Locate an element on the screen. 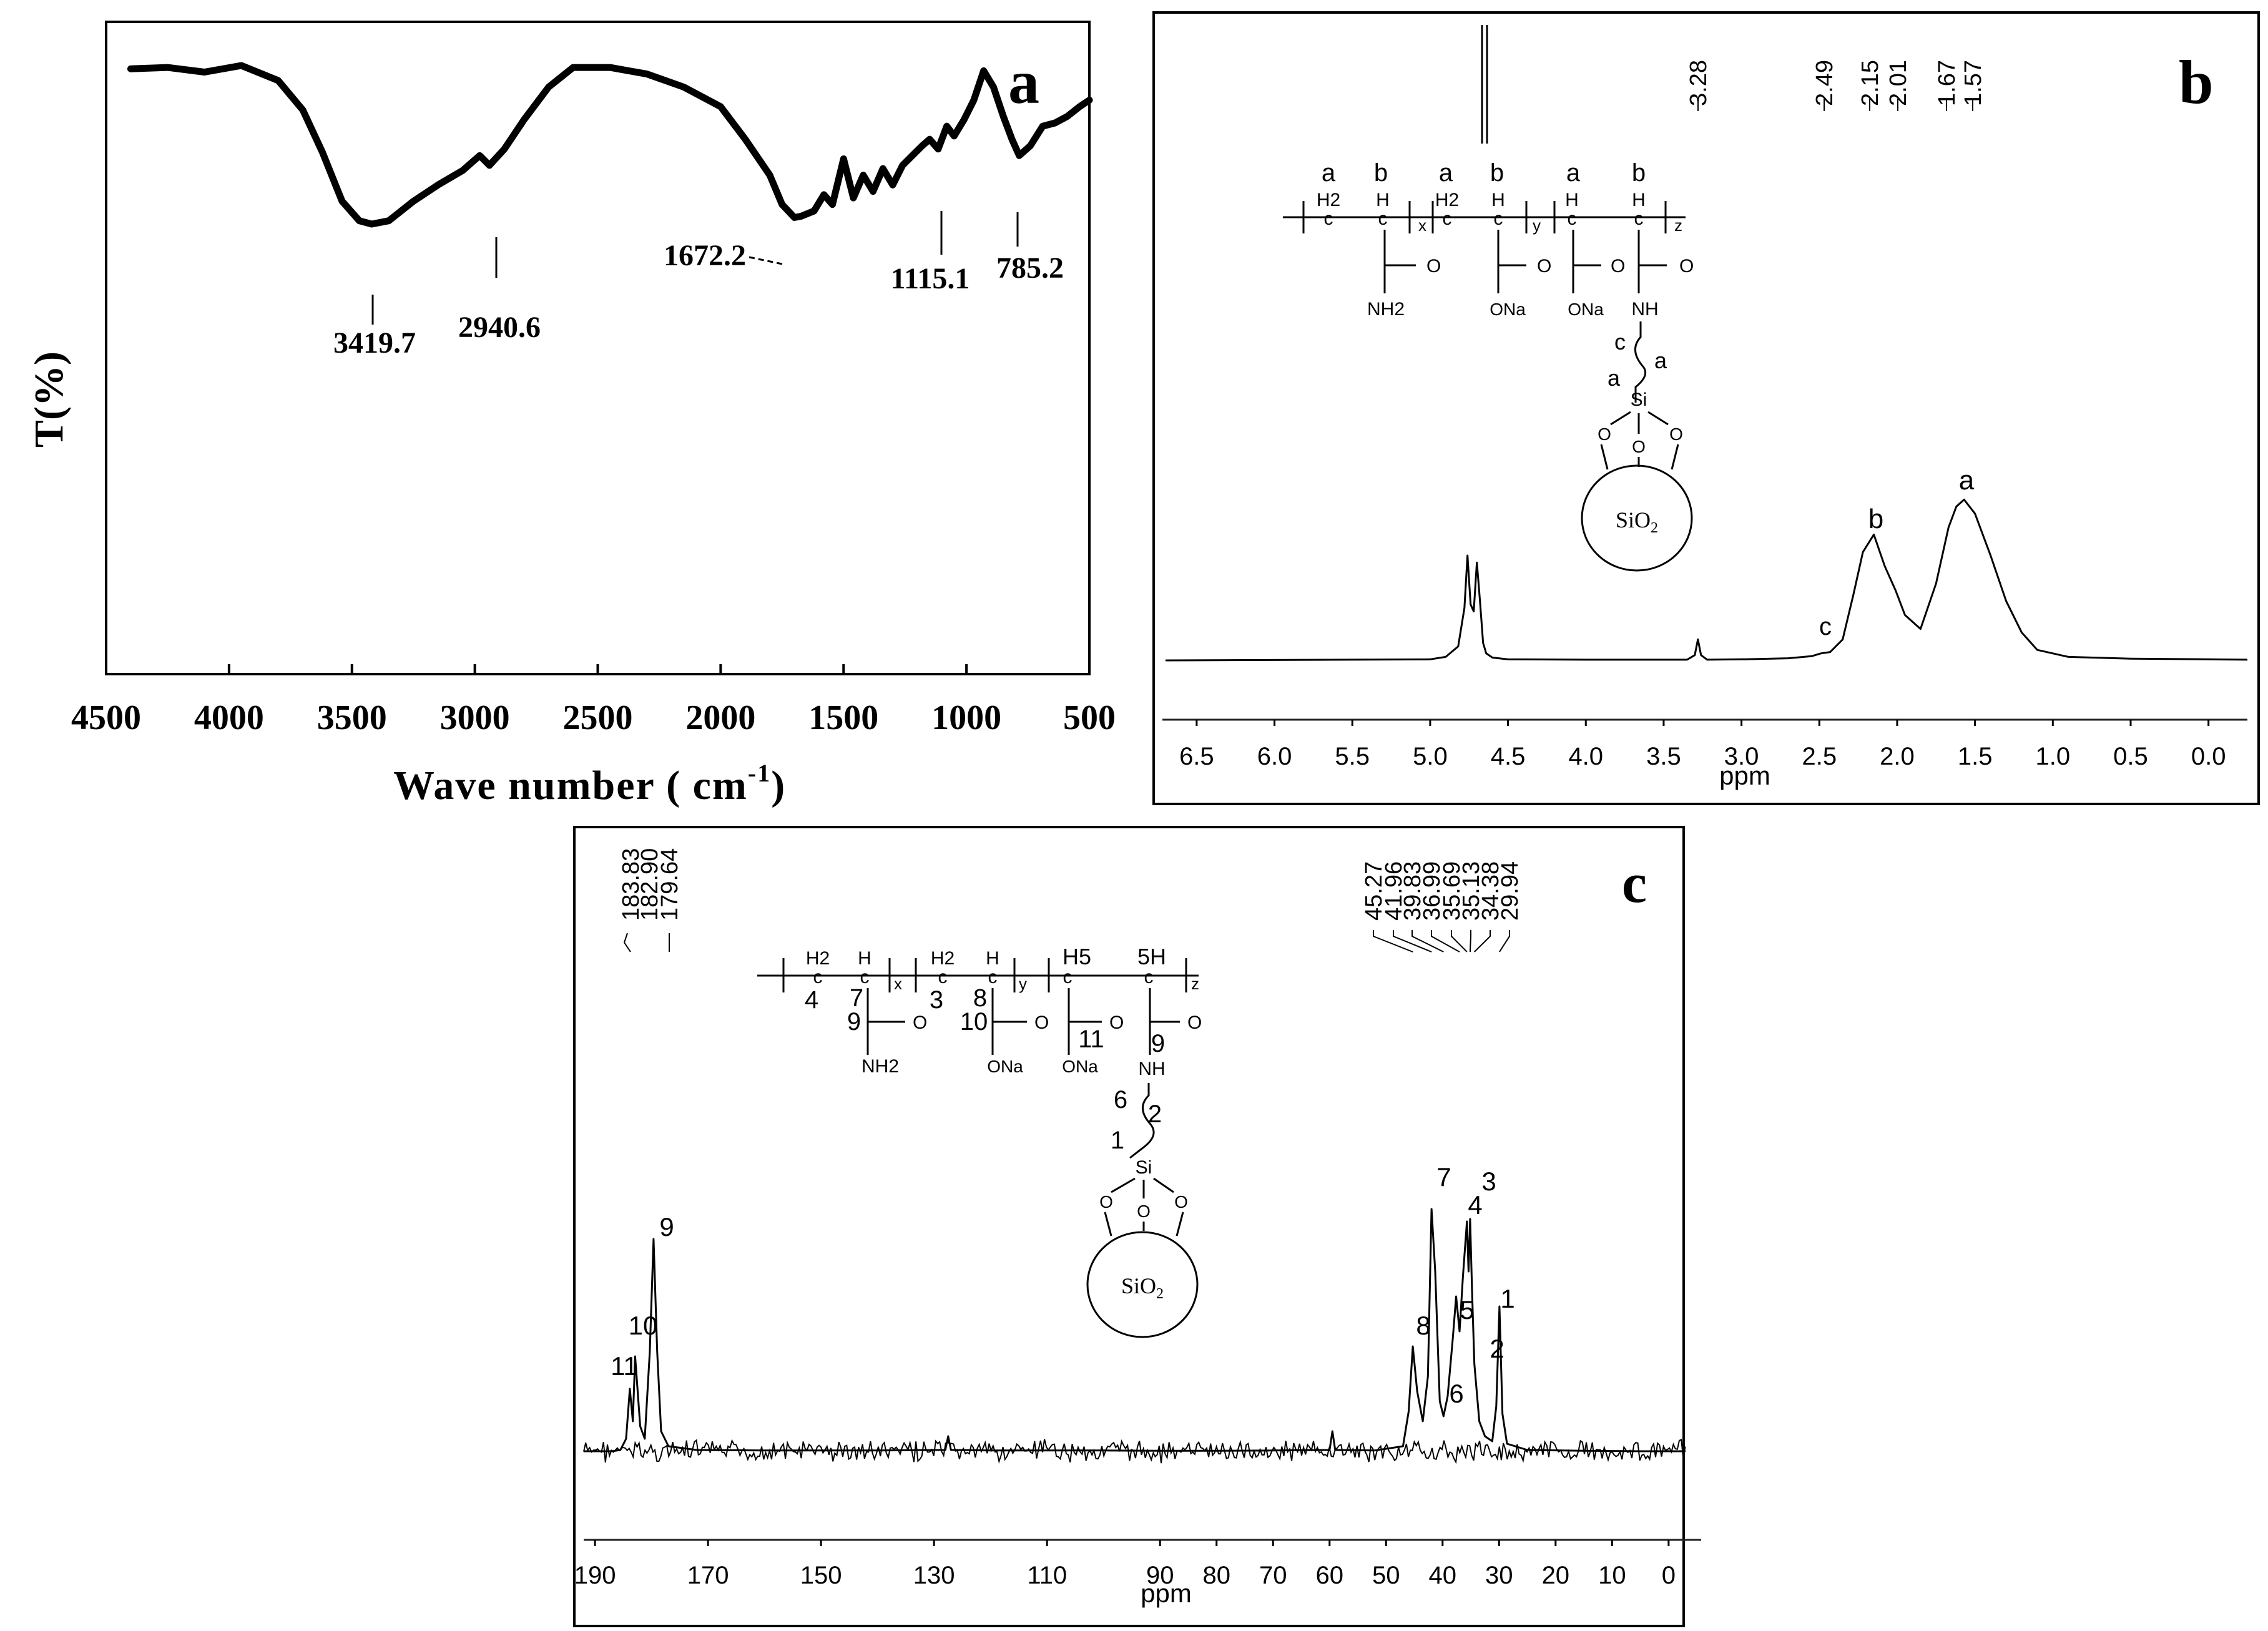 This screenshot has width=2268, height=1631. peak-label: 36.99 is located at coordinates (1432, 891).